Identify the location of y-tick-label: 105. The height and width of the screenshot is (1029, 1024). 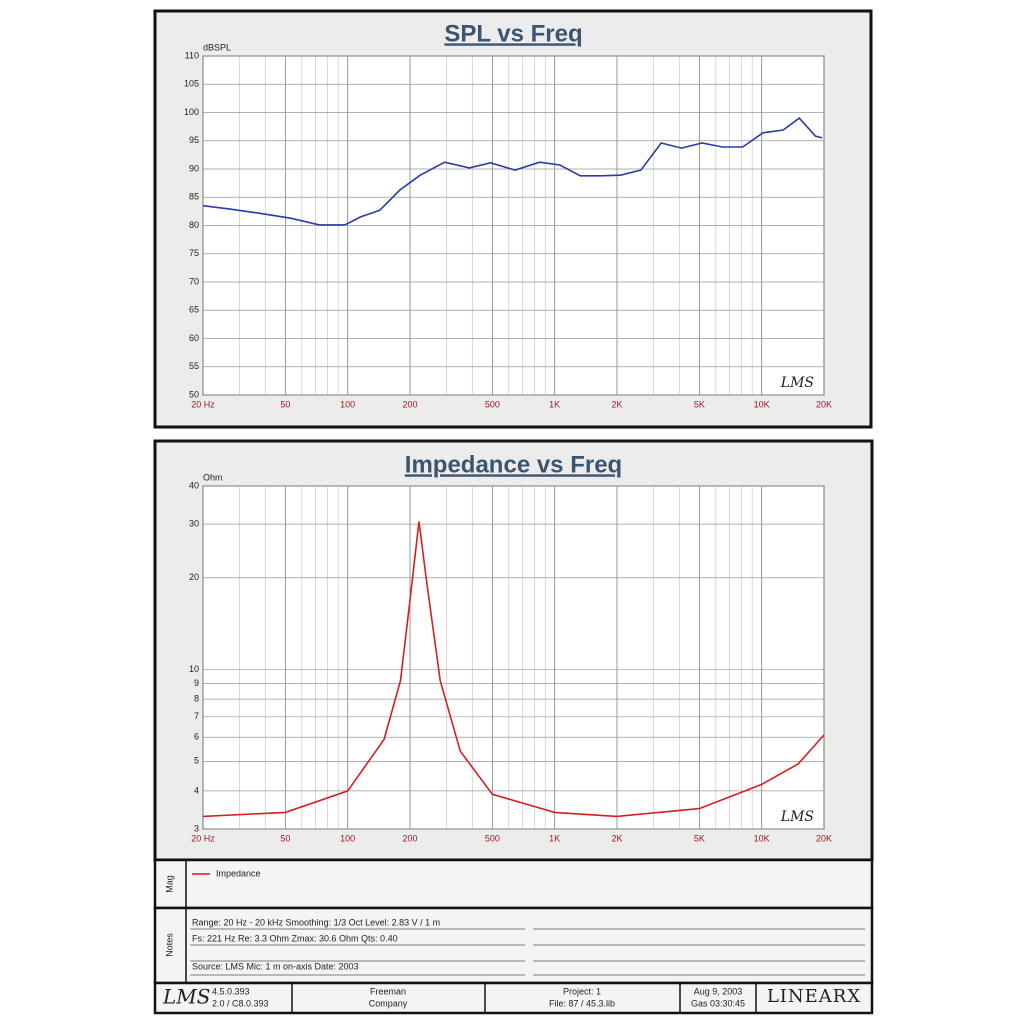
(191, 84).